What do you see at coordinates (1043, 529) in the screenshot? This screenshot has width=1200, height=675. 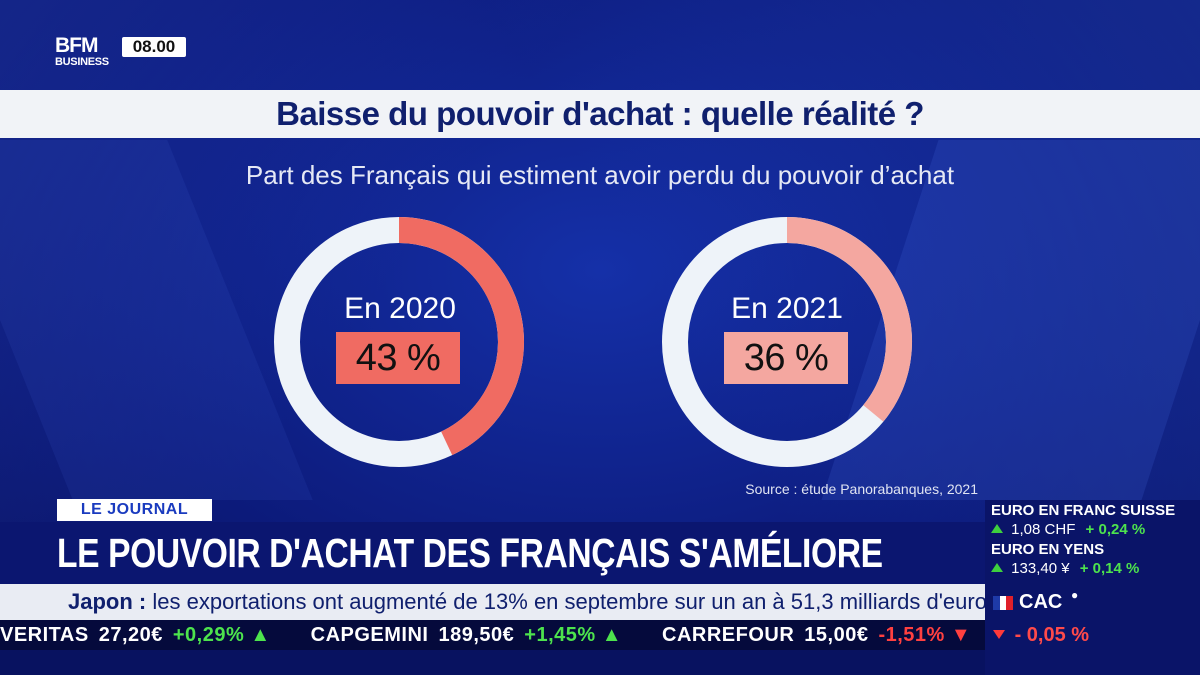 I see `currency-value: 1,08 CHF` at bounding box center [1043, 529].